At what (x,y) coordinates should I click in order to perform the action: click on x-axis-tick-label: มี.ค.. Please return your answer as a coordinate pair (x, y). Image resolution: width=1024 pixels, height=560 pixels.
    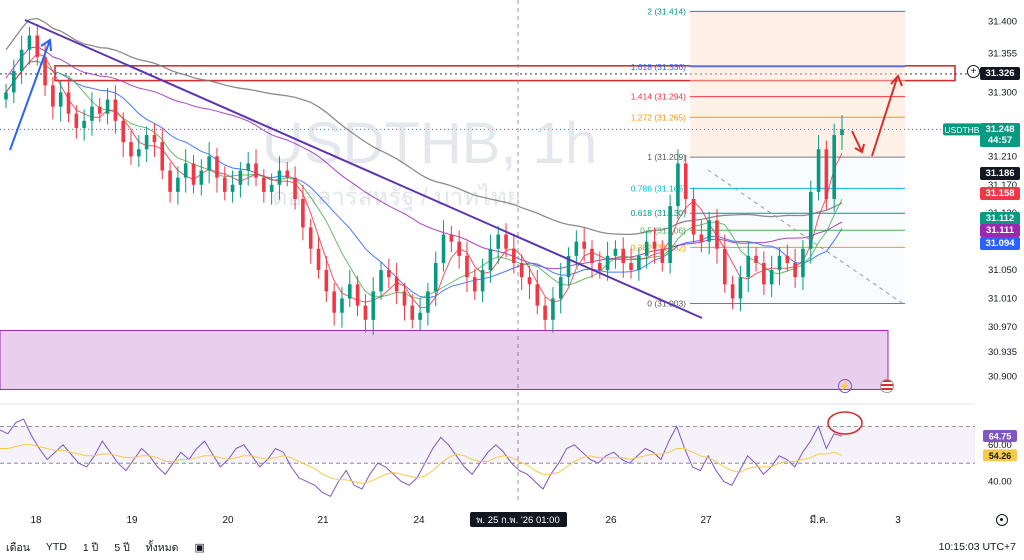
    Looking at the image, I should click on (819, 520).